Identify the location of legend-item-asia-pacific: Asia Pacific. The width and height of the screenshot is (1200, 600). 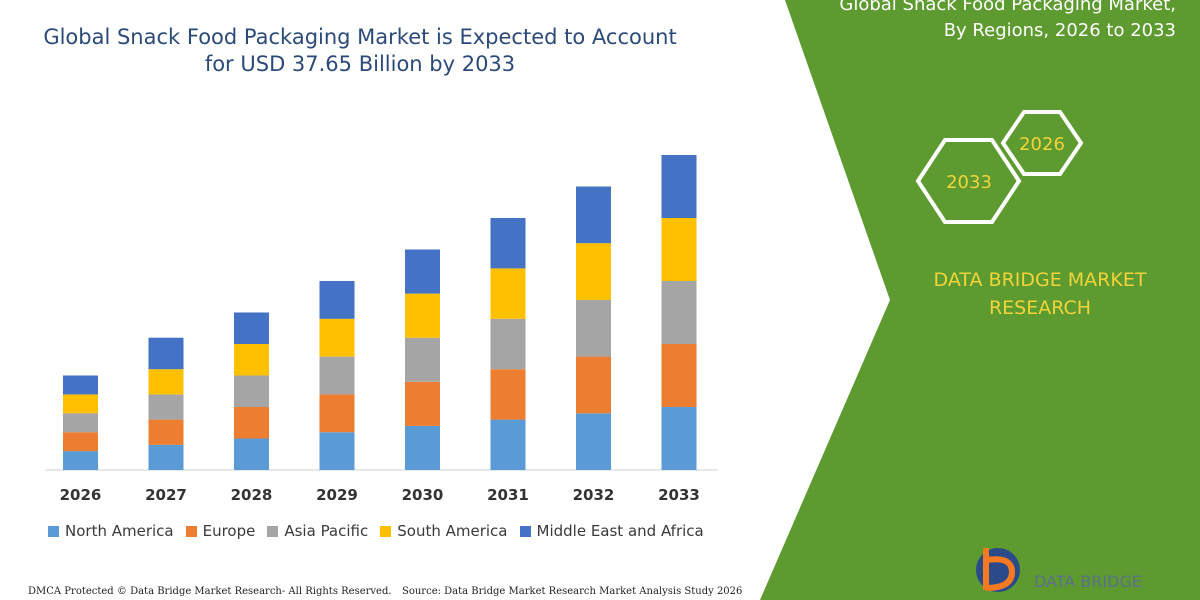
(317, 531).